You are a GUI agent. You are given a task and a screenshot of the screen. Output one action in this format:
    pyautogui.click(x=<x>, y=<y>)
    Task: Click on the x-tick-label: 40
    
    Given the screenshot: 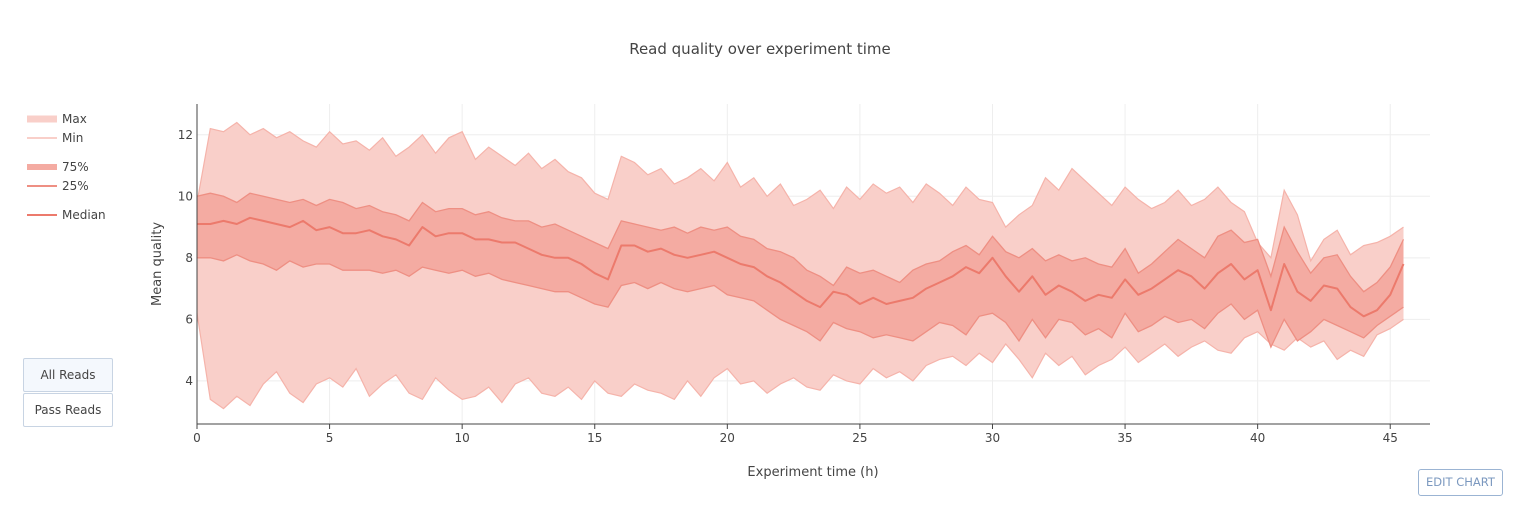 What is the action you would take?
    pyautogui.click(x=1257, y=438)
    